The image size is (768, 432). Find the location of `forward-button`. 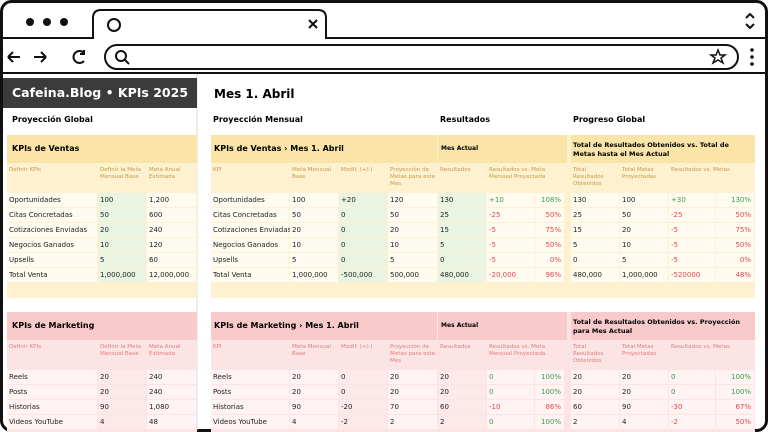

forward-button is located at coordinates (40, 57).